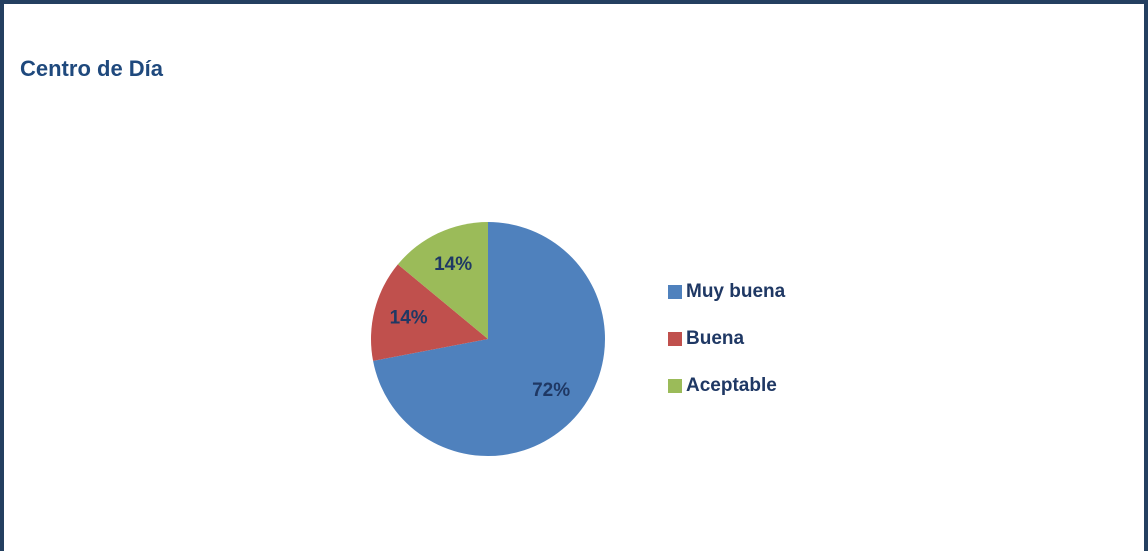 The width and height of the screenshot is (1148, 551). I want to click on legend-label: Muy buena, so click(736, 291).